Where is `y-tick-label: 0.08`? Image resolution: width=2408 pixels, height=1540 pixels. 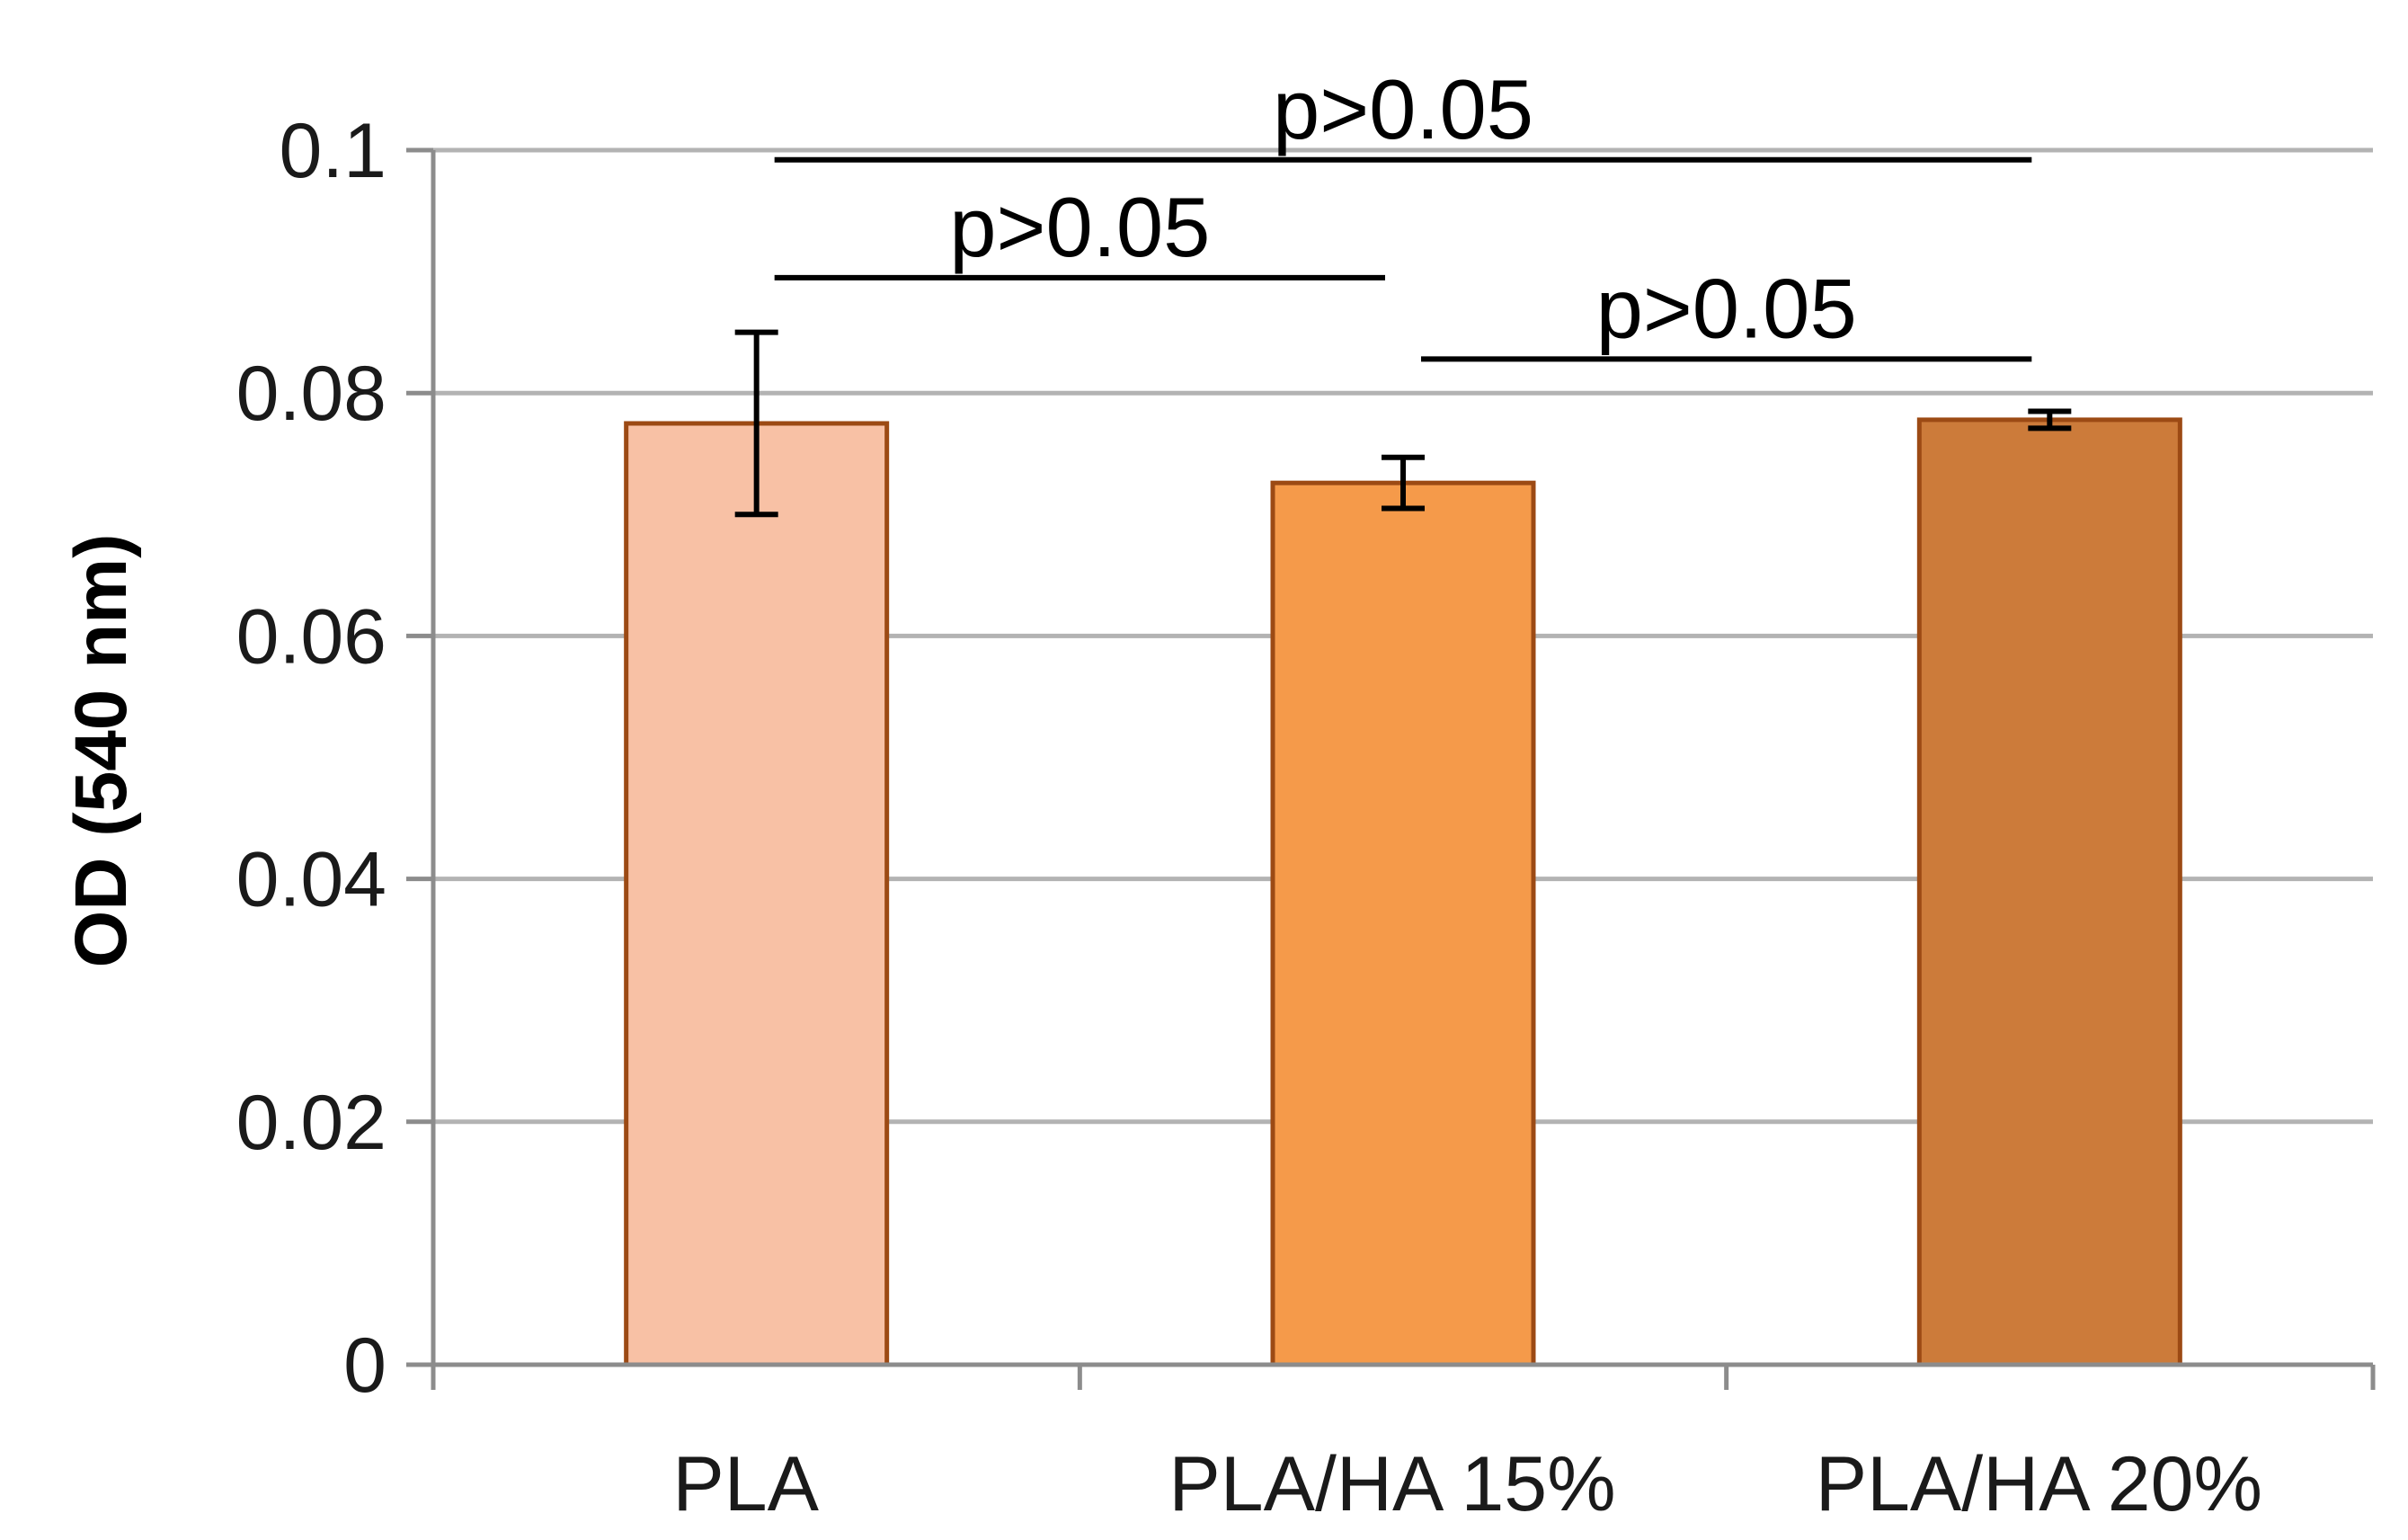 y-tick-label: 0.08 is located at coordinates (311, 394).